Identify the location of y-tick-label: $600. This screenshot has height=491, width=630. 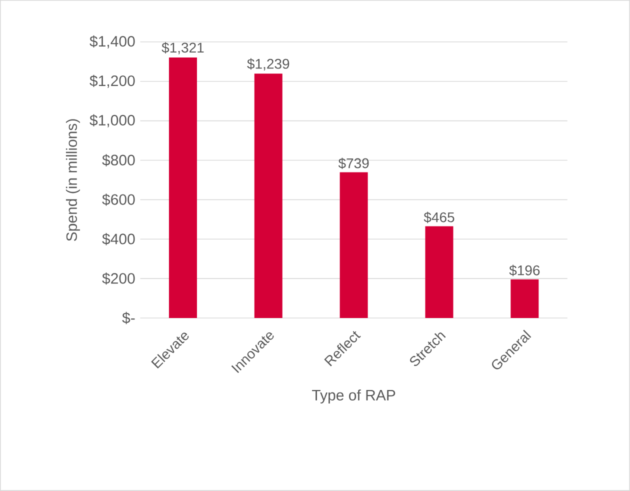
(118, 200).